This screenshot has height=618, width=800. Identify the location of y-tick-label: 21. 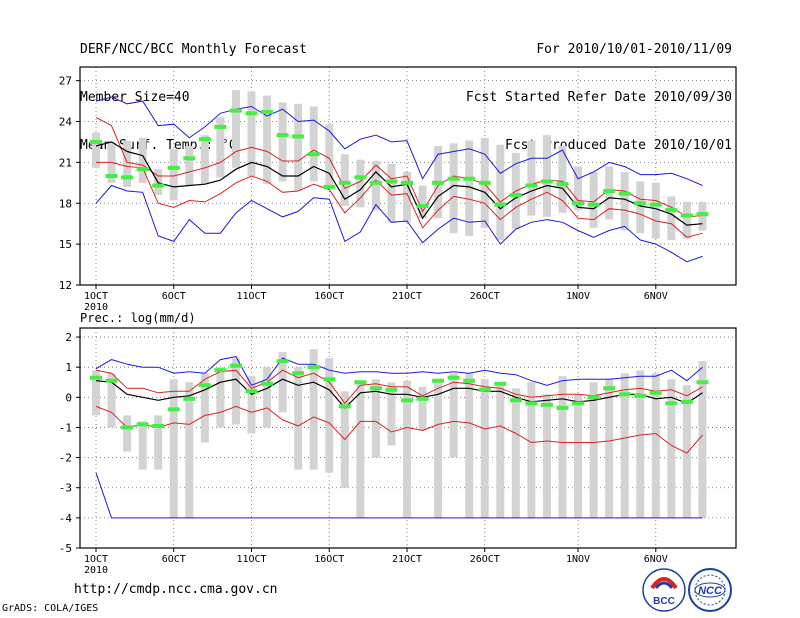
(65, 162).